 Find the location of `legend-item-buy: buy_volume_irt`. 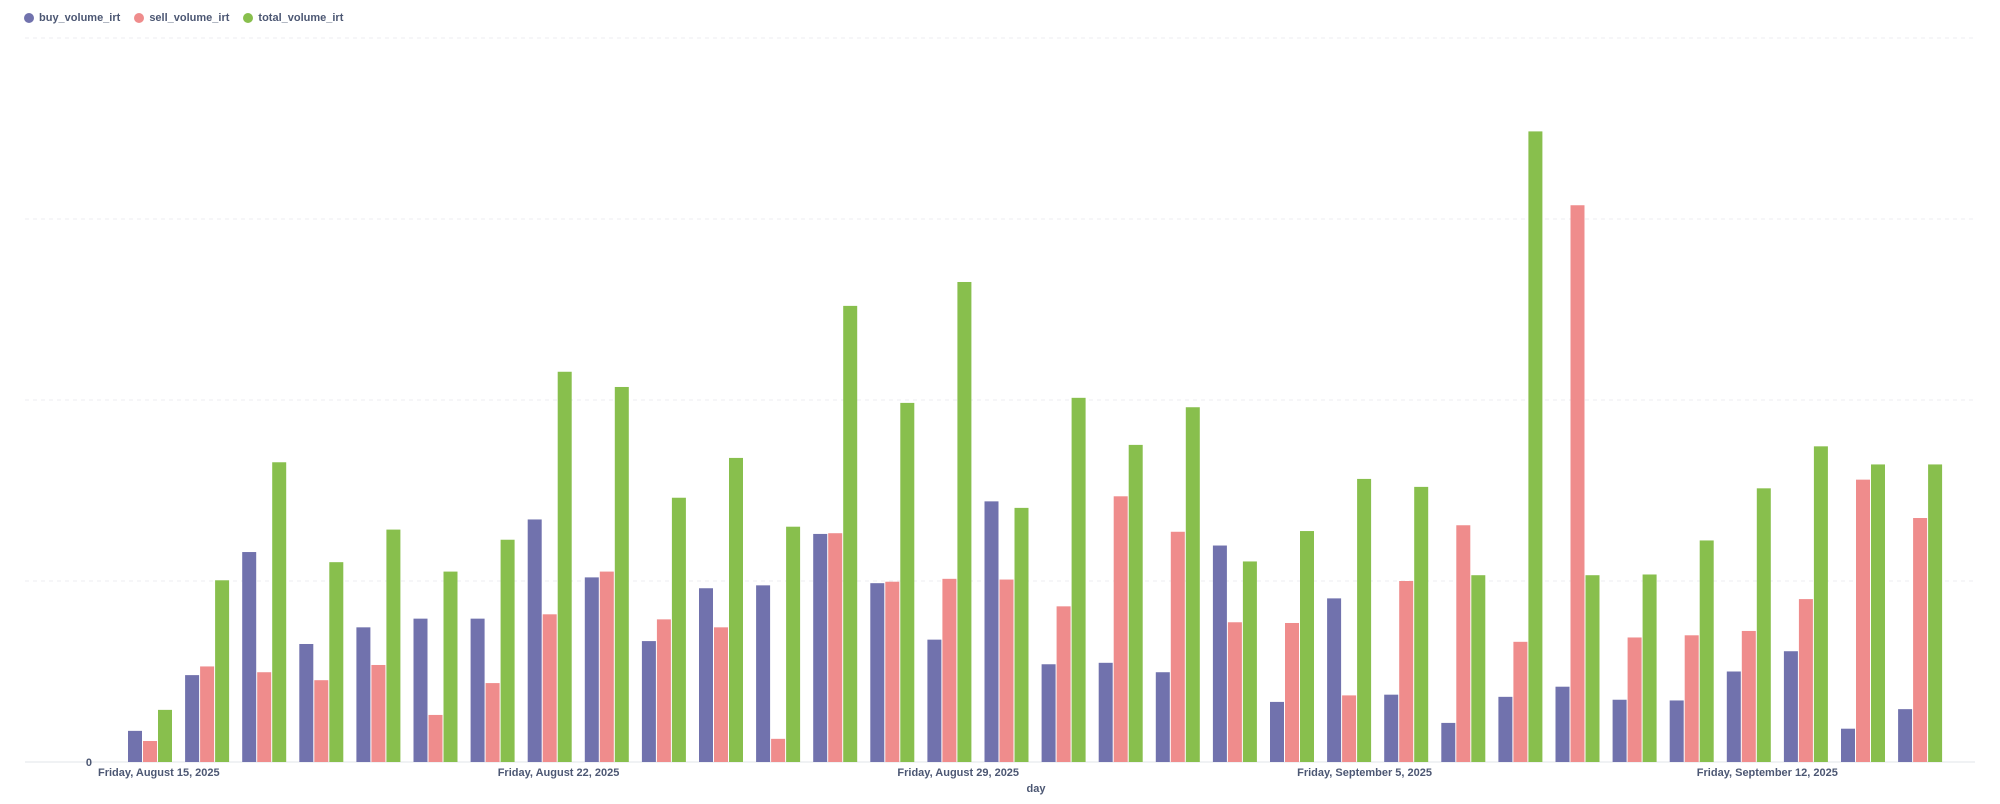

legend-item-buy: buy_volume_irt is located at coordinates (72, 18).